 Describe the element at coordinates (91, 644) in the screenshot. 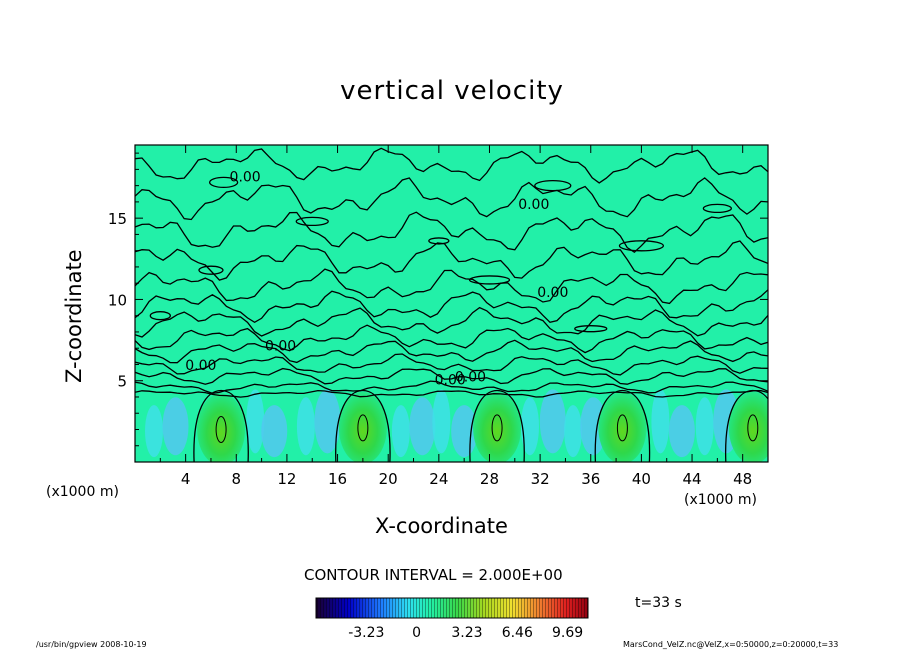

I see `footer-left: /usr/bin/gpview 2008-10-19` at that location.